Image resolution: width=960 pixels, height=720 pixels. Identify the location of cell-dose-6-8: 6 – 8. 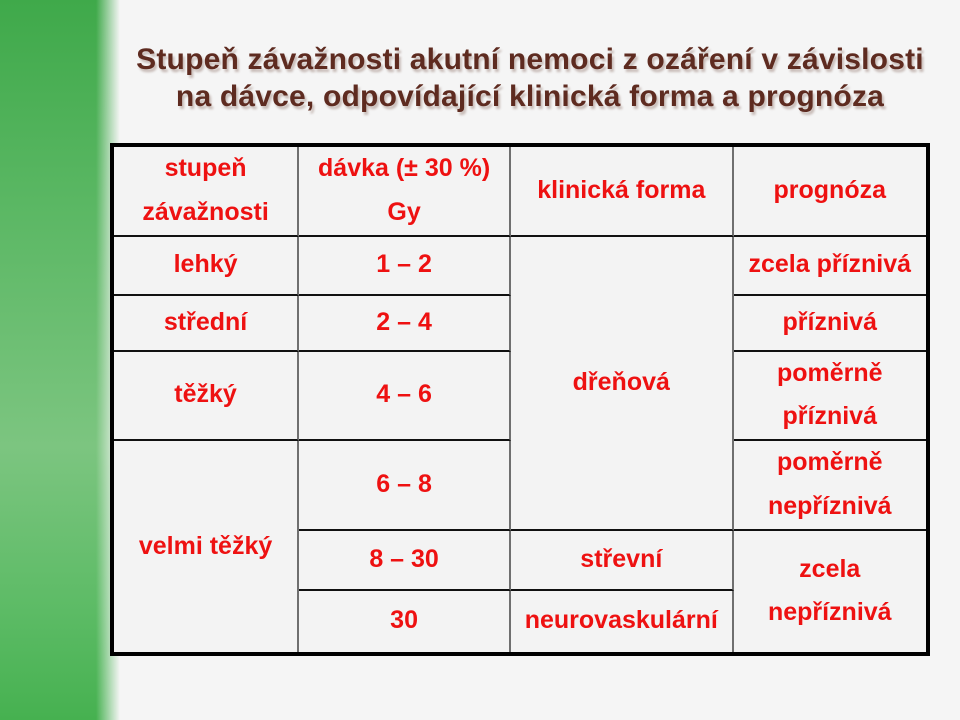
(405, 486).